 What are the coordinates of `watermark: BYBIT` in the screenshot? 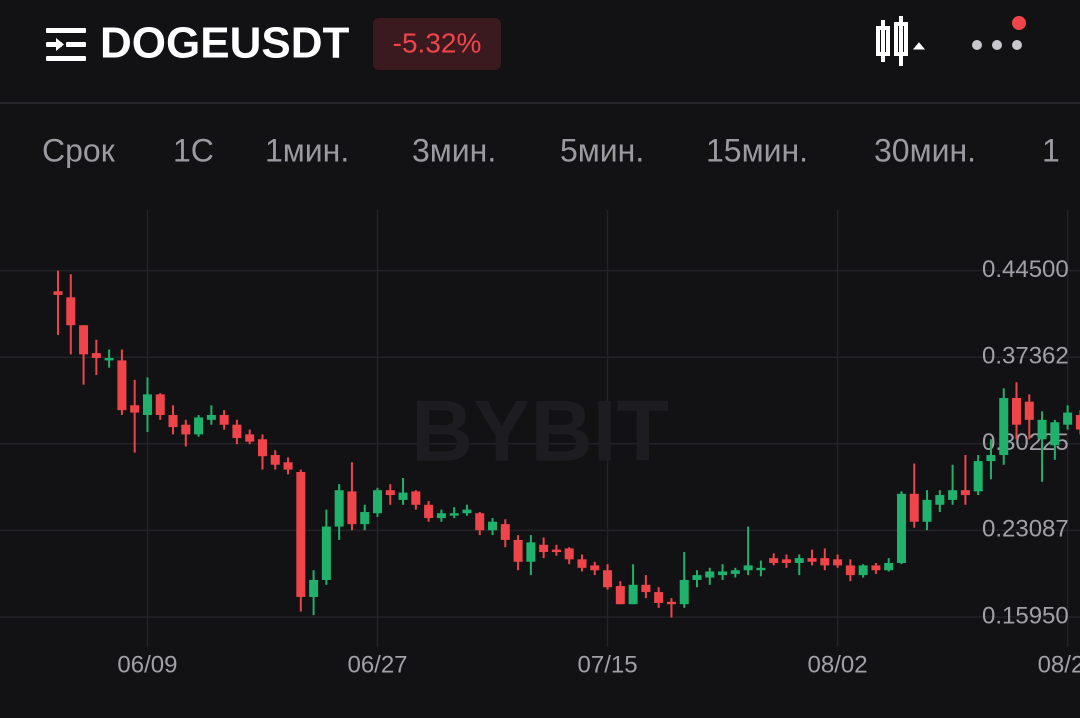 It's located at (540, 432).